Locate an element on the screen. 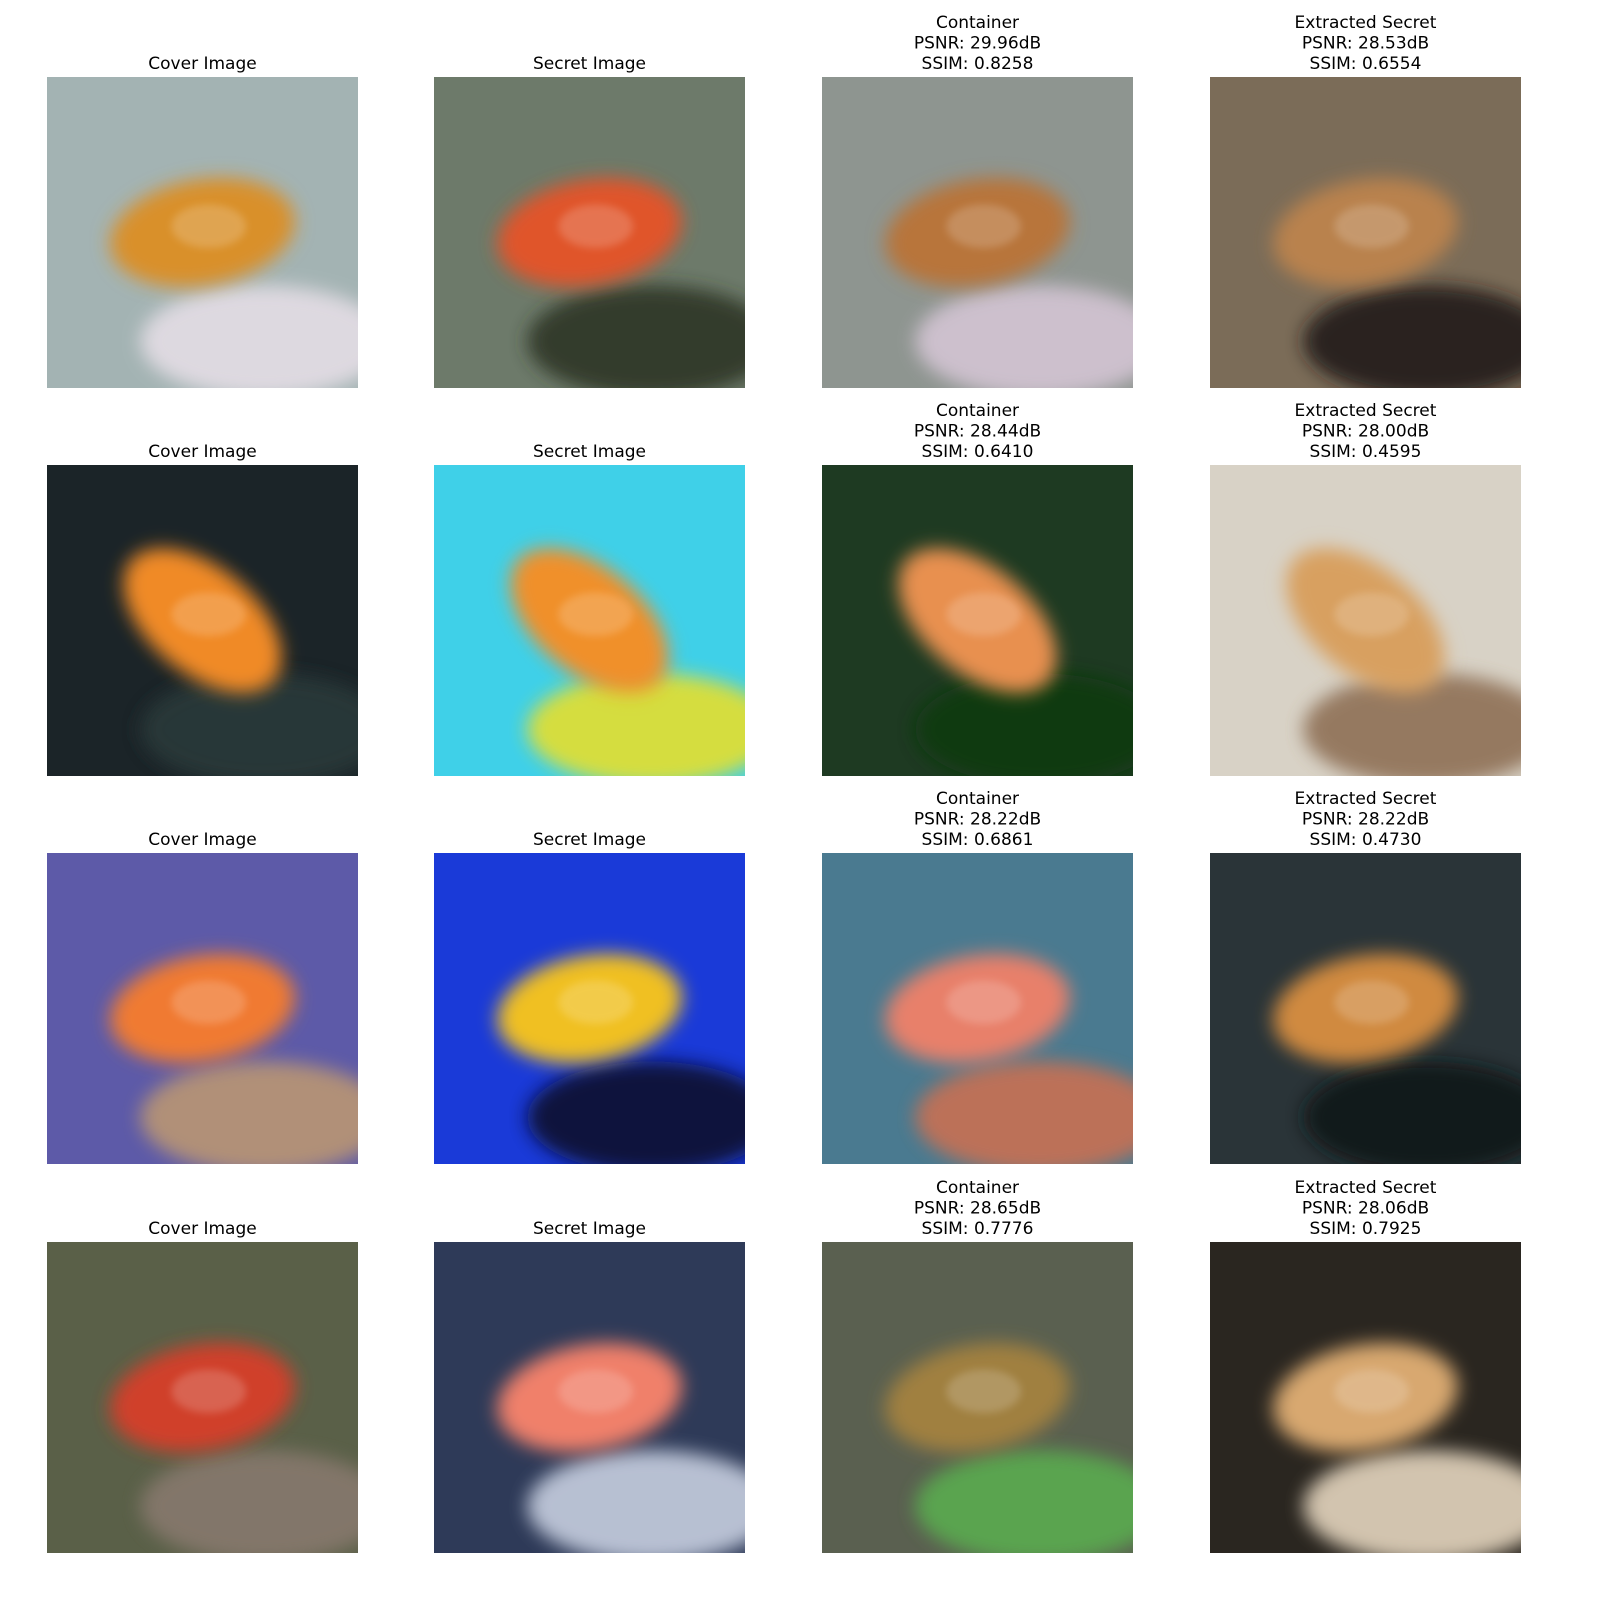  panel-title: SSIM: 0.4730 is located at coordinates (1366, 840).